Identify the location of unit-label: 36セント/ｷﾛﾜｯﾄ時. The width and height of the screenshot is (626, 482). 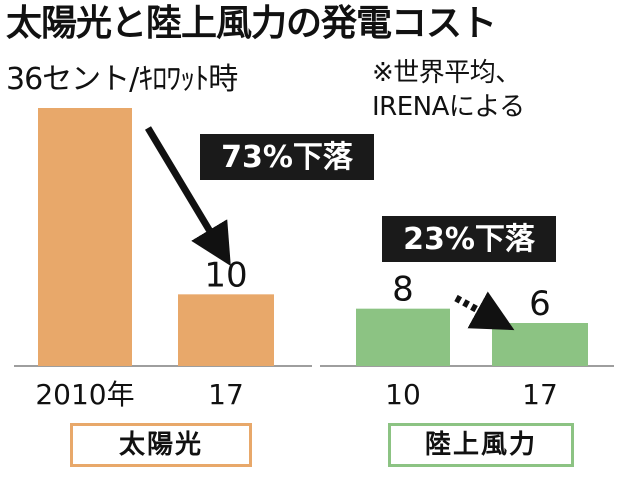
(122, 79).